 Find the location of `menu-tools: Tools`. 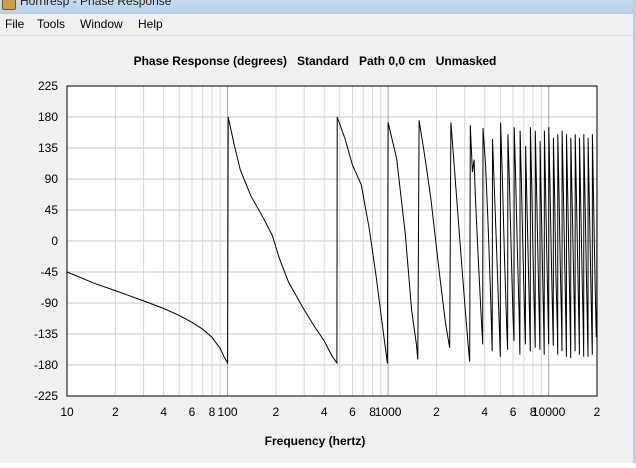

menu-tools: Tools is located at coordinates (51, 24).